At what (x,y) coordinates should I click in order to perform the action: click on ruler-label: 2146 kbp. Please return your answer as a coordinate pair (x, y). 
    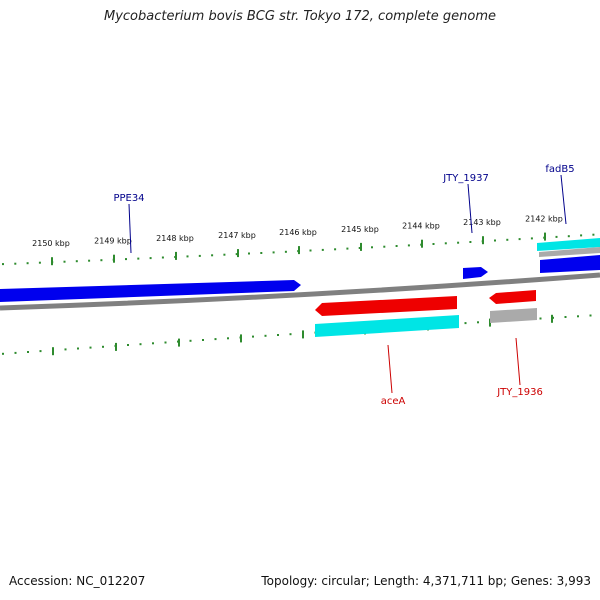
    Looking at the image, I should click on (298, 232).